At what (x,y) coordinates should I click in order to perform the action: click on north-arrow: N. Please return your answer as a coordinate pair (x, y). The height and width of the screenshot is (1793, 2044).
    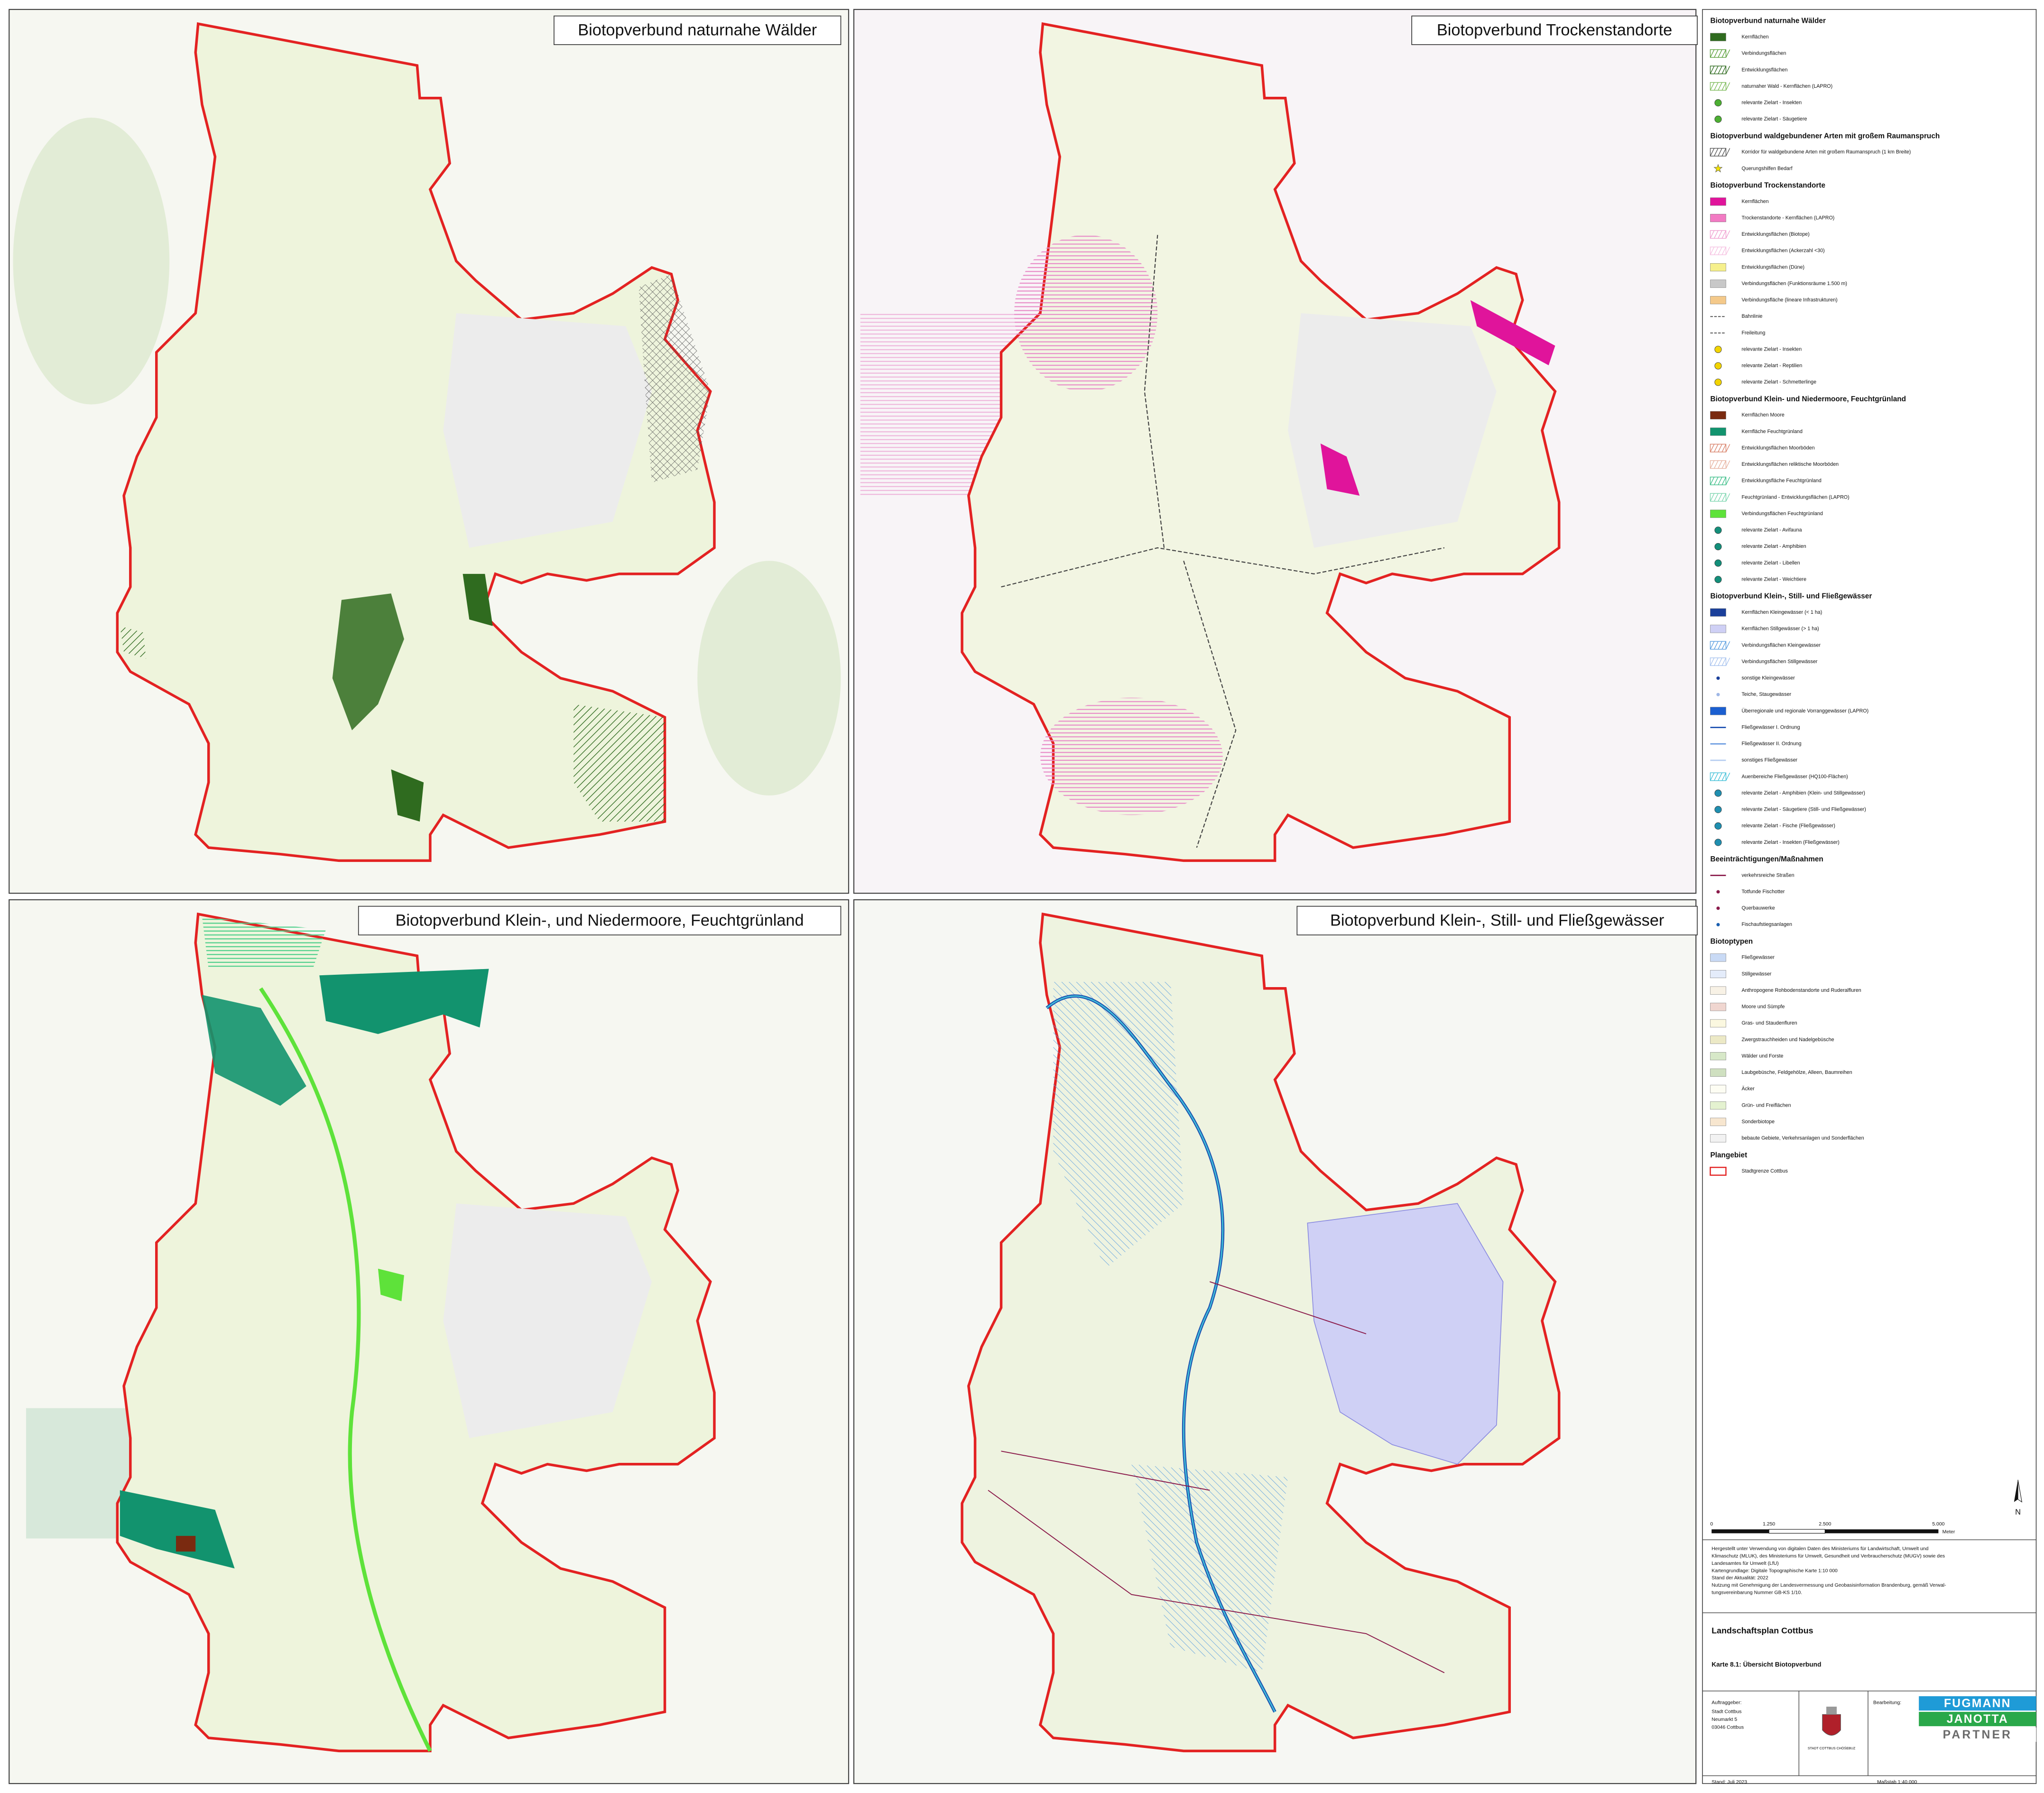
    Looking at the image, I should click on (2018, 1497).